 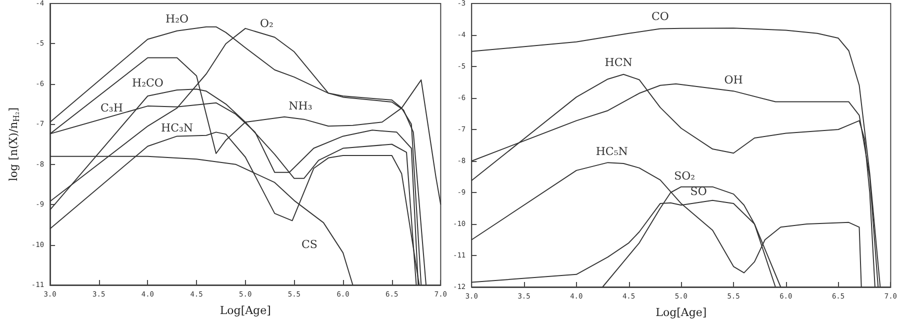 What do you see at coordinates (148, 83) in the screenshot?
I see `series-label: H₂CO` at bounding box center [148, 83].